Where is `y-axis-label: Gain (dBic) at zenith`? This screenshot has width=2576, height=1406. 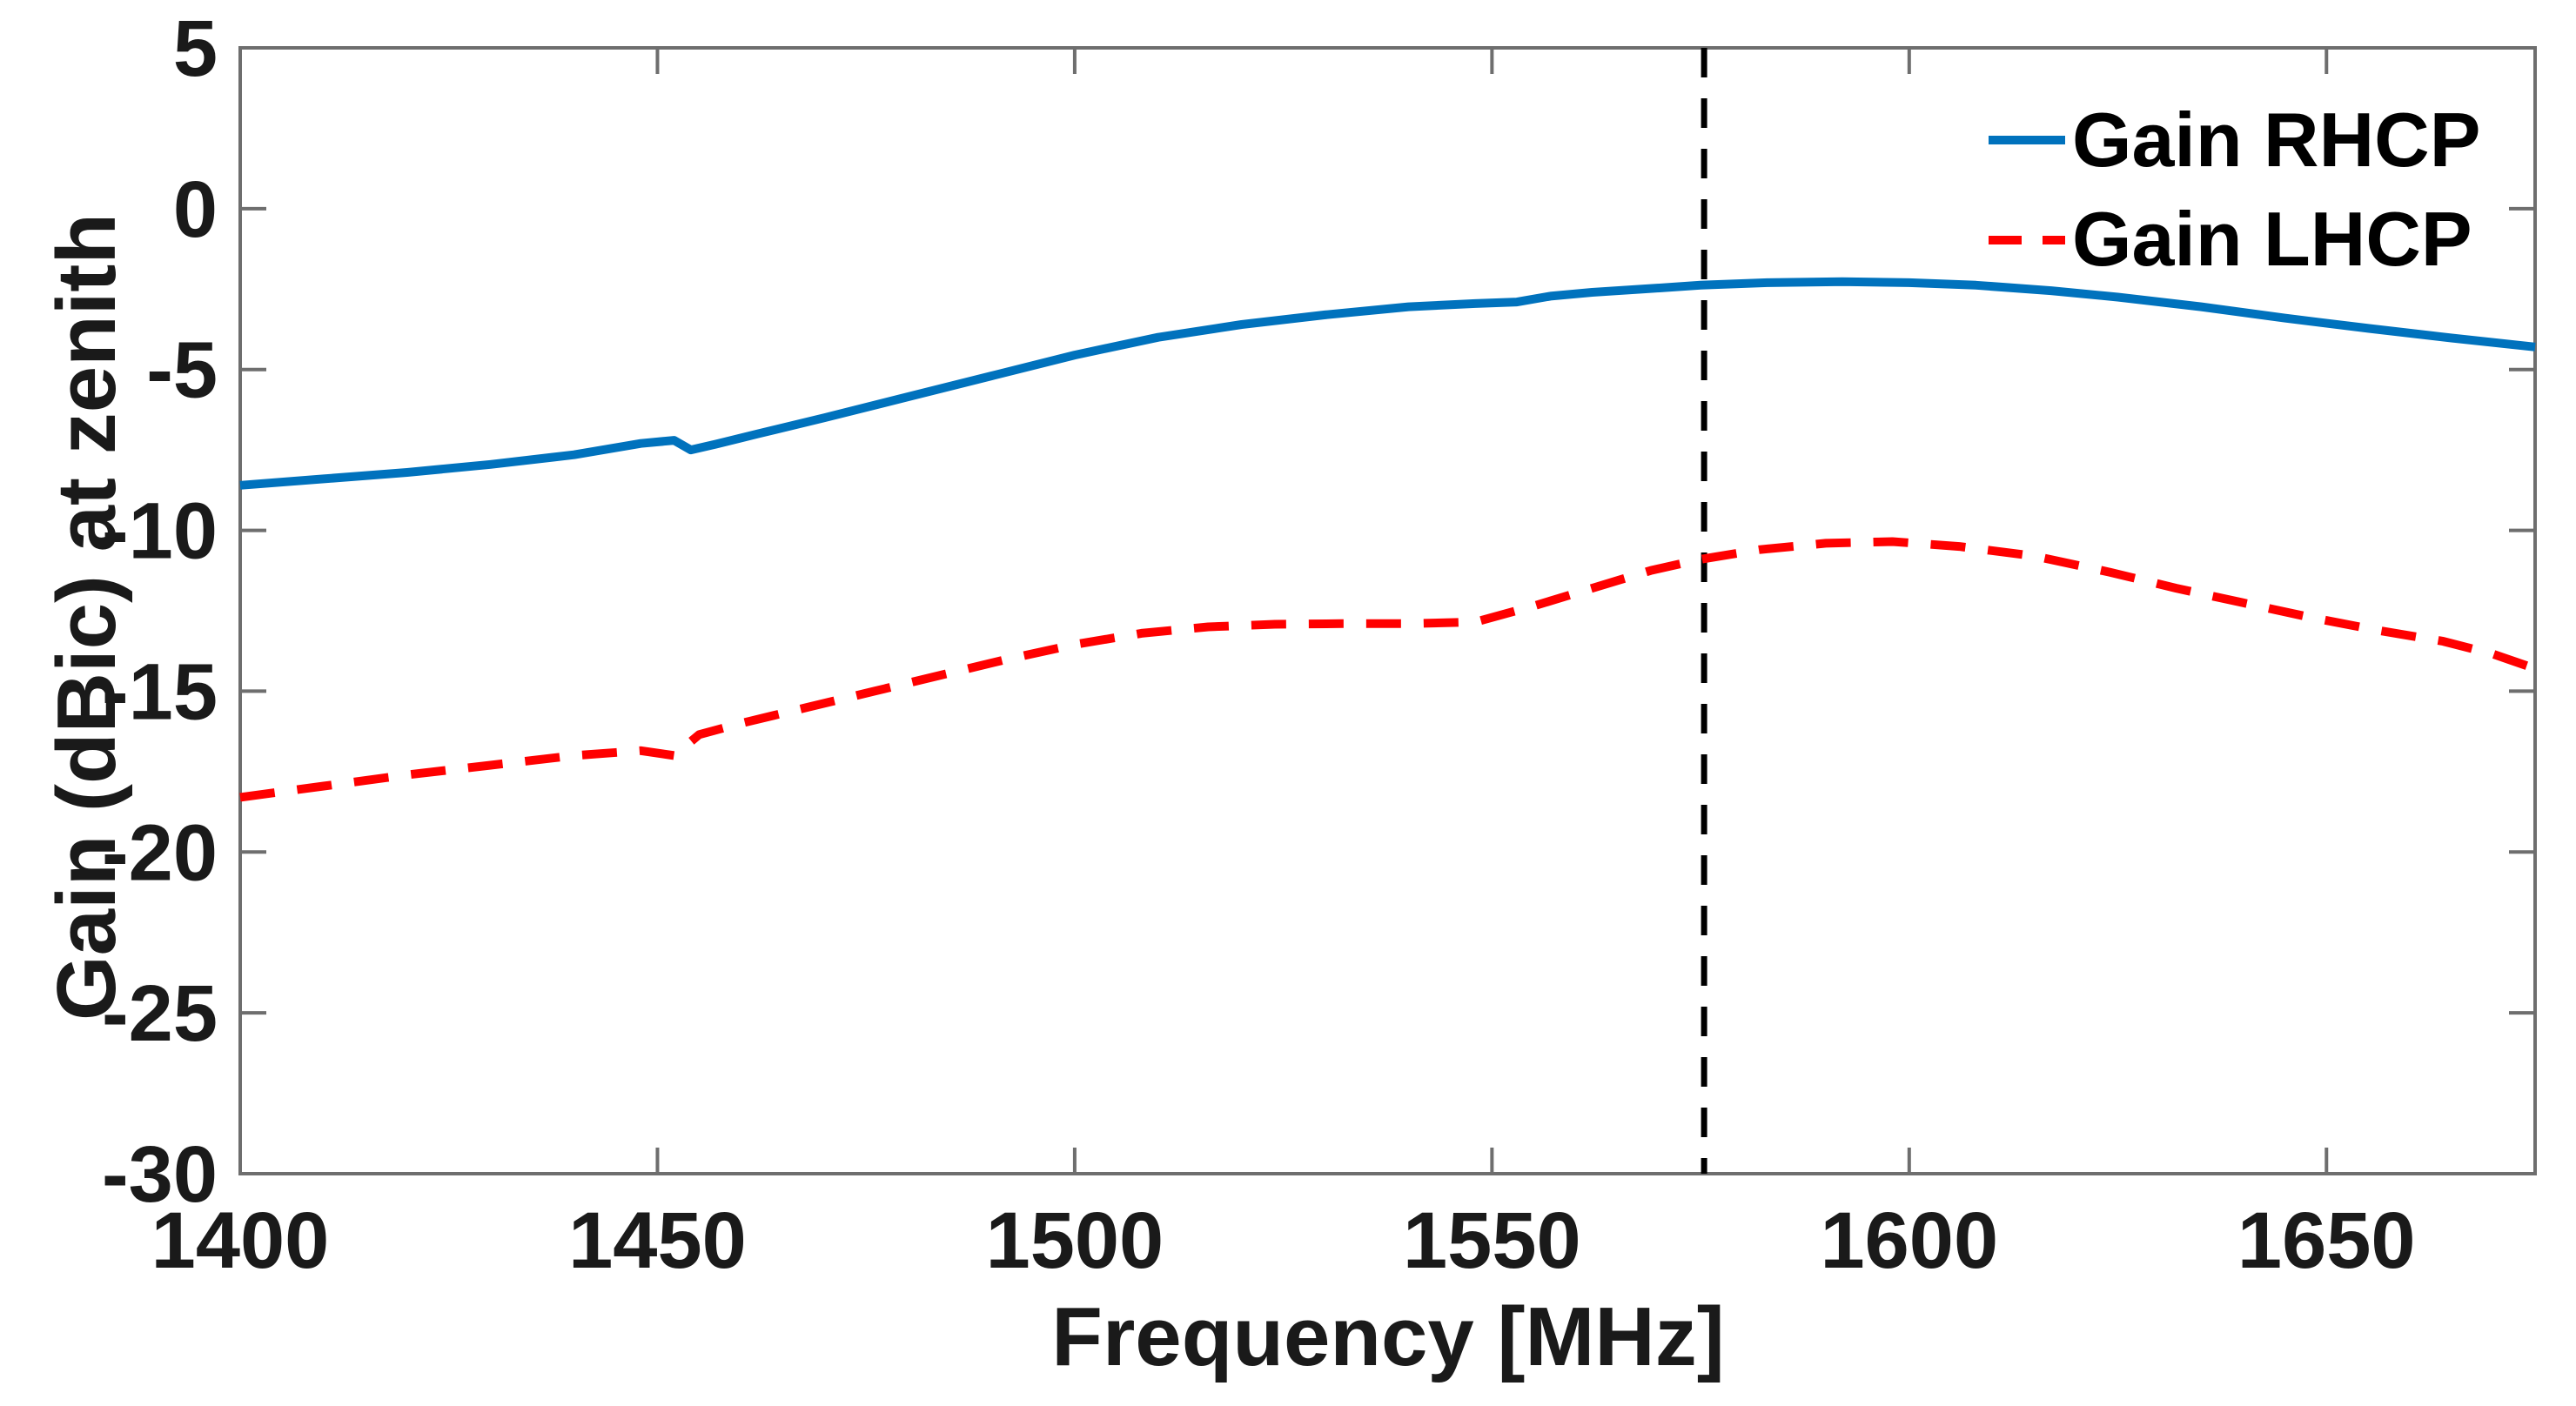 y-axis-label: Gain (dBic) at zenith is located at coordinates (86, 616).